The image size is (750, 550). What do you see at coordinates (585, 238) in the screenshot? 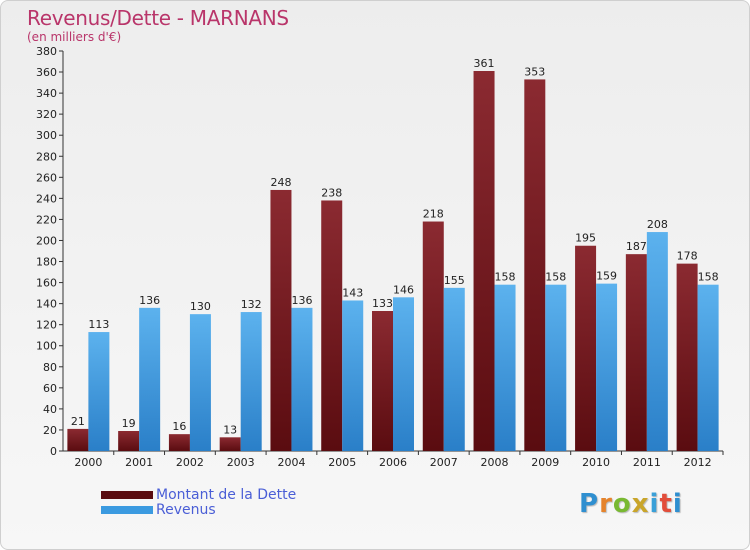
I see `dette-value-label: 195` at bounding box center [585, 238].